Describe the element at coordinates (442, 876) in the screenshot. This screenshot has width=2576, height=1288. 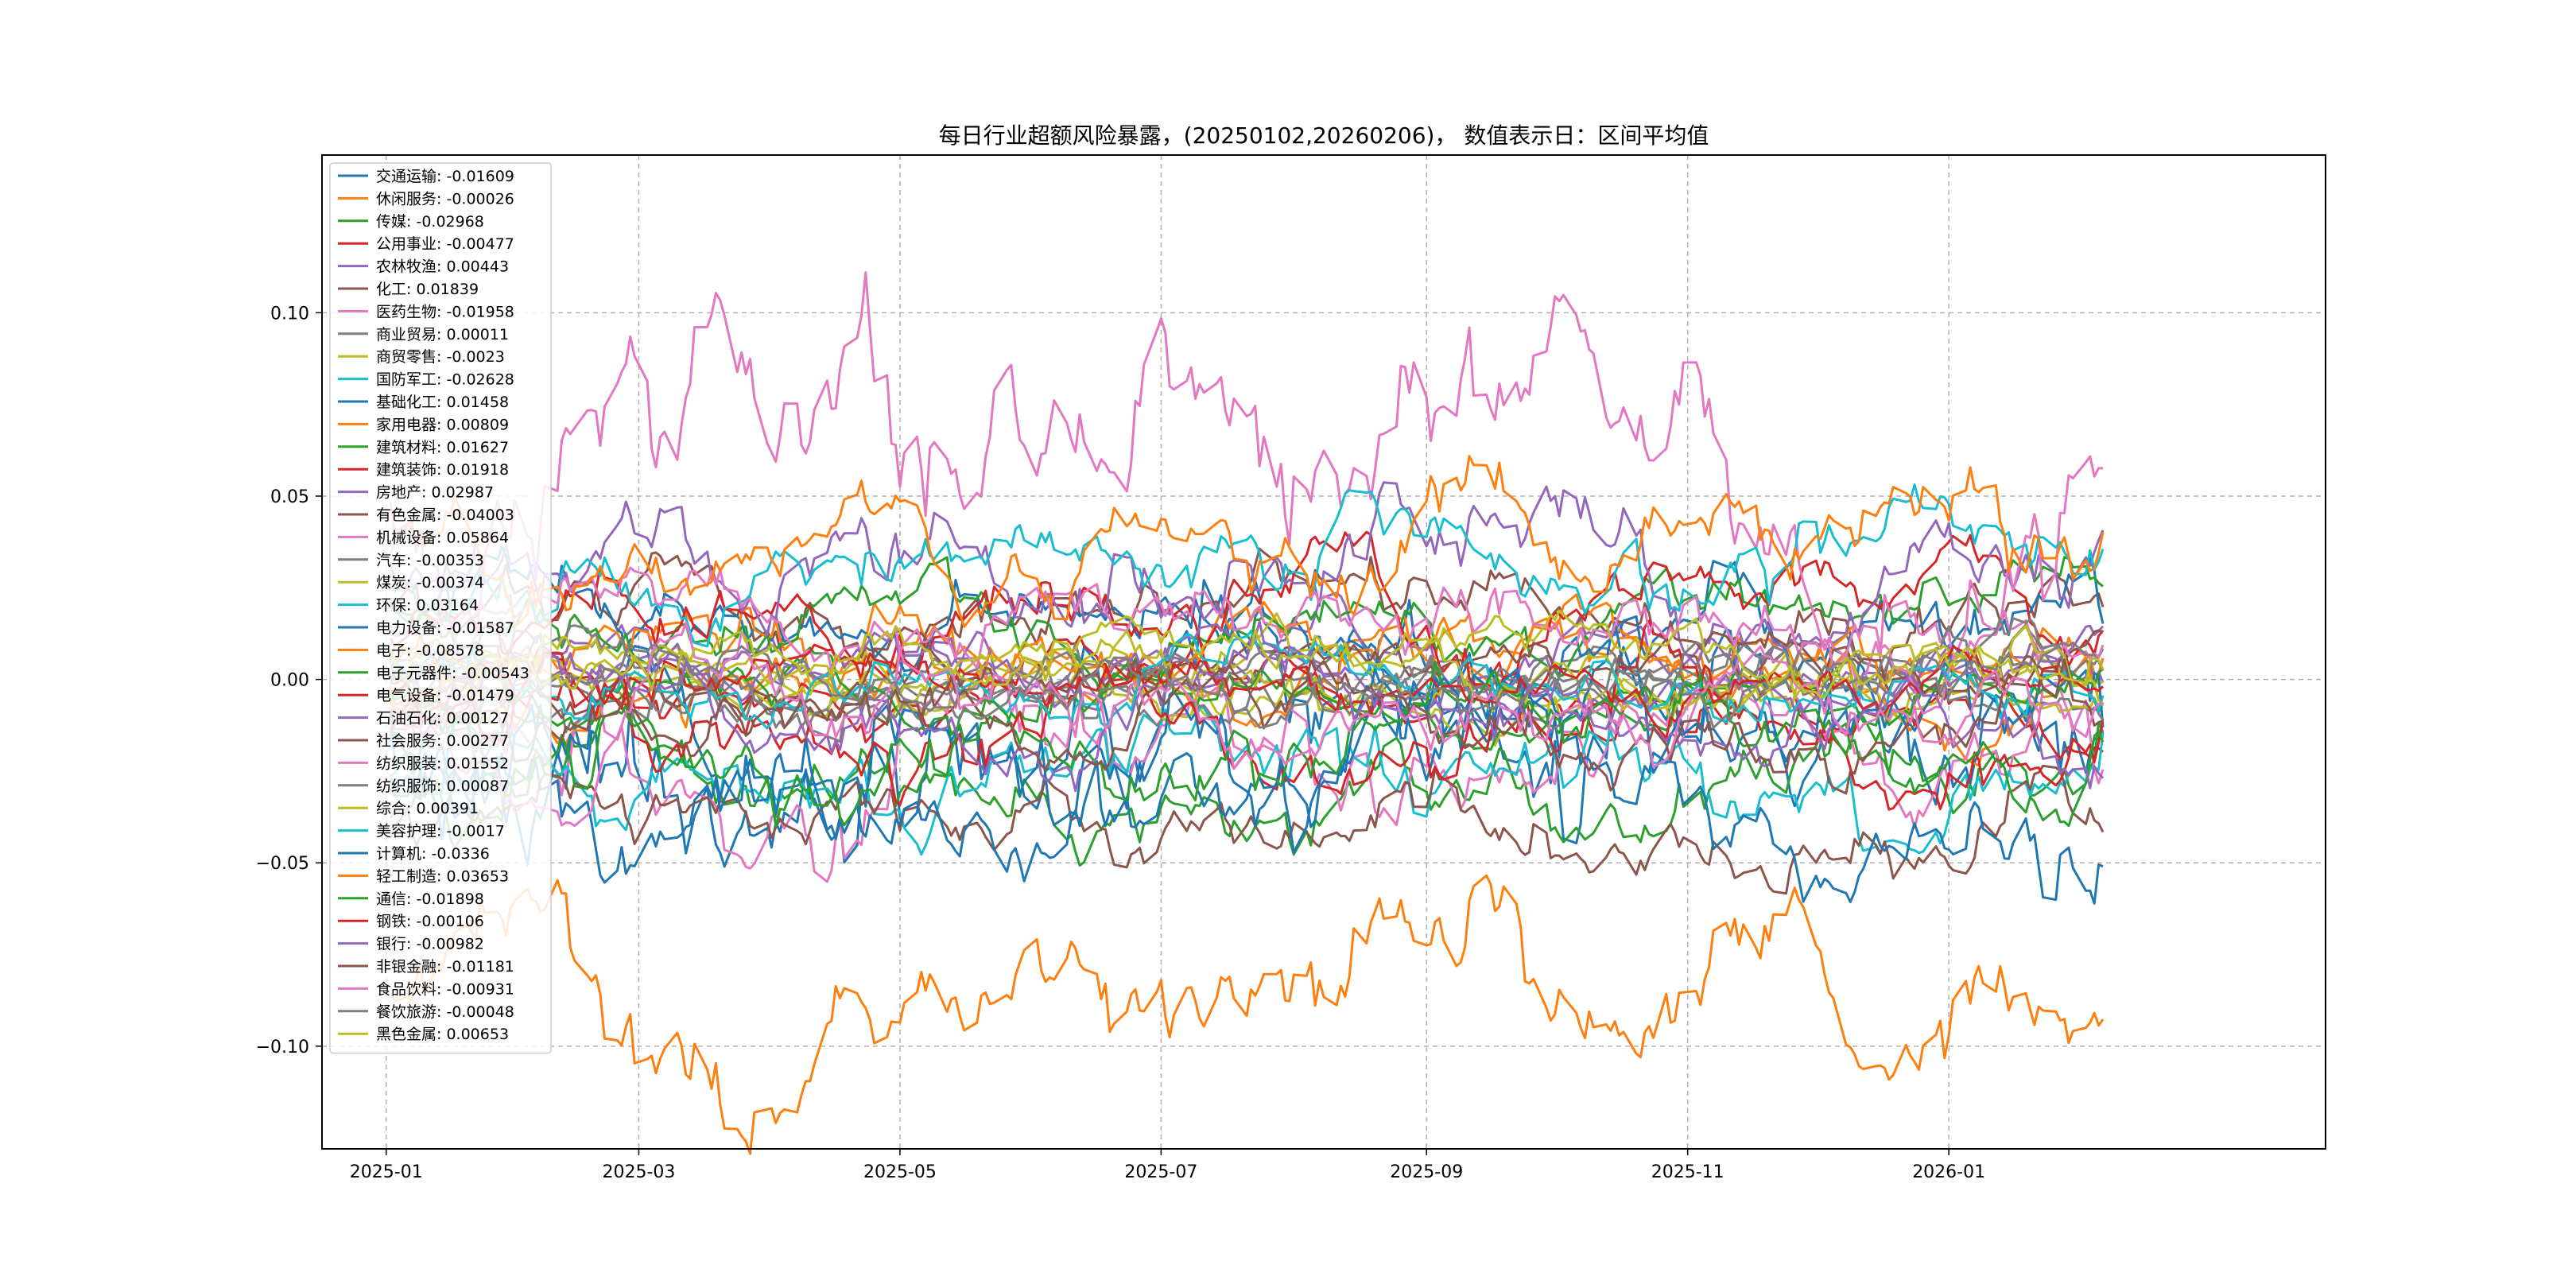
I see `legend-entry: 轻工制造: 0.03653` at that location.